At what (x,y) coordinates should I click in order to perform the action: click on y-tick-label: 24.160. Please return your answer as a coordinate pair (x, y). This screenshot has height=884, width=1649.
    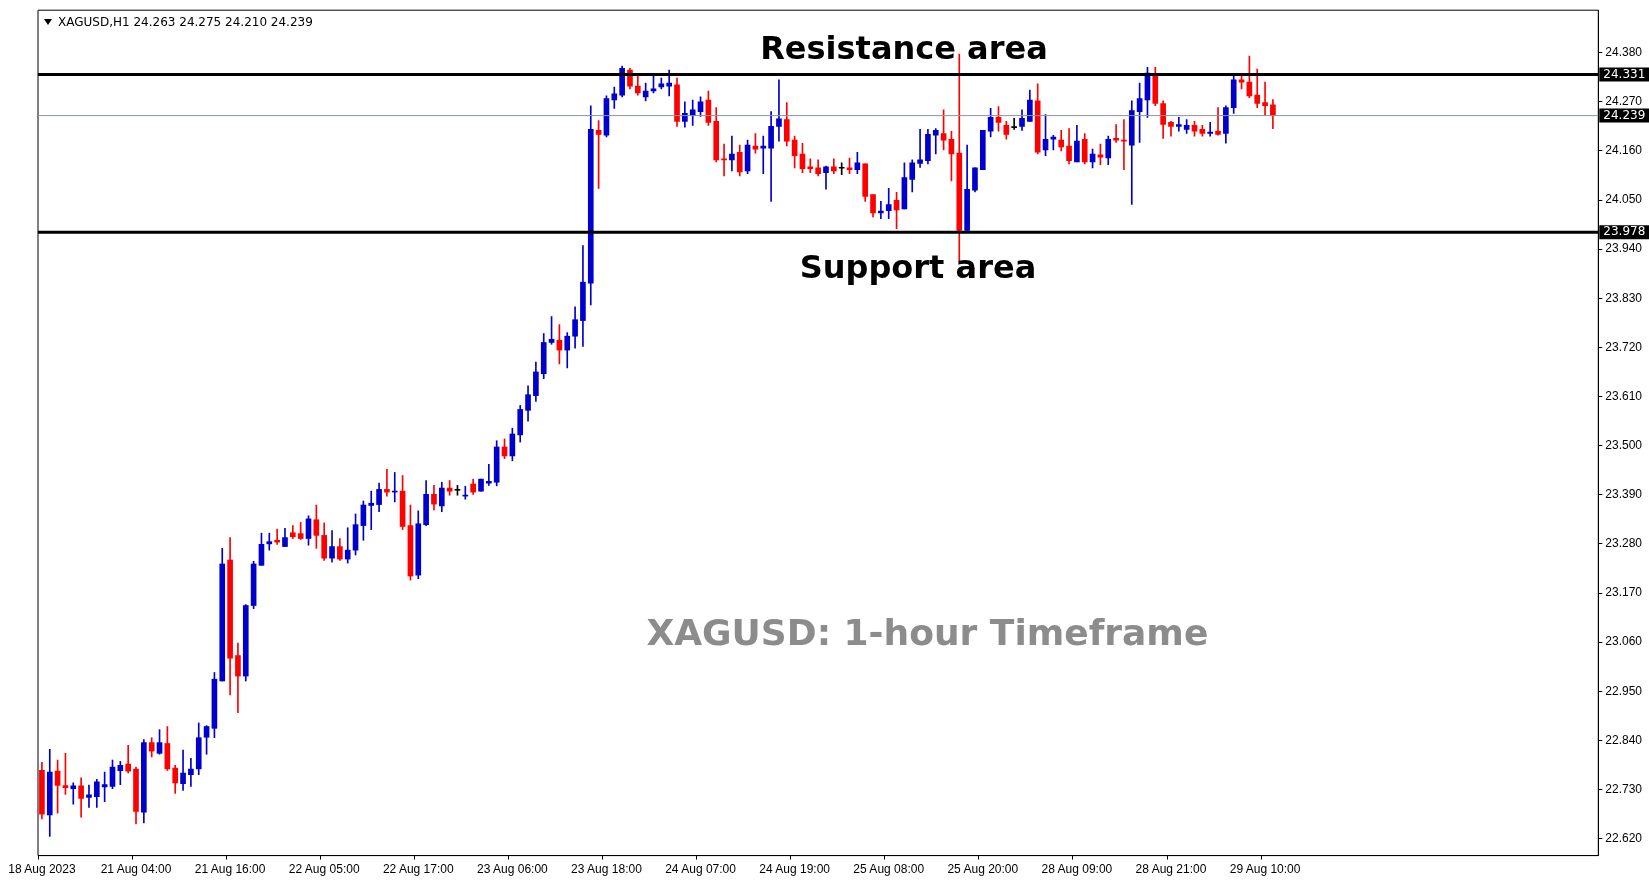
    Looking at the image, I should click on (1624, 150).